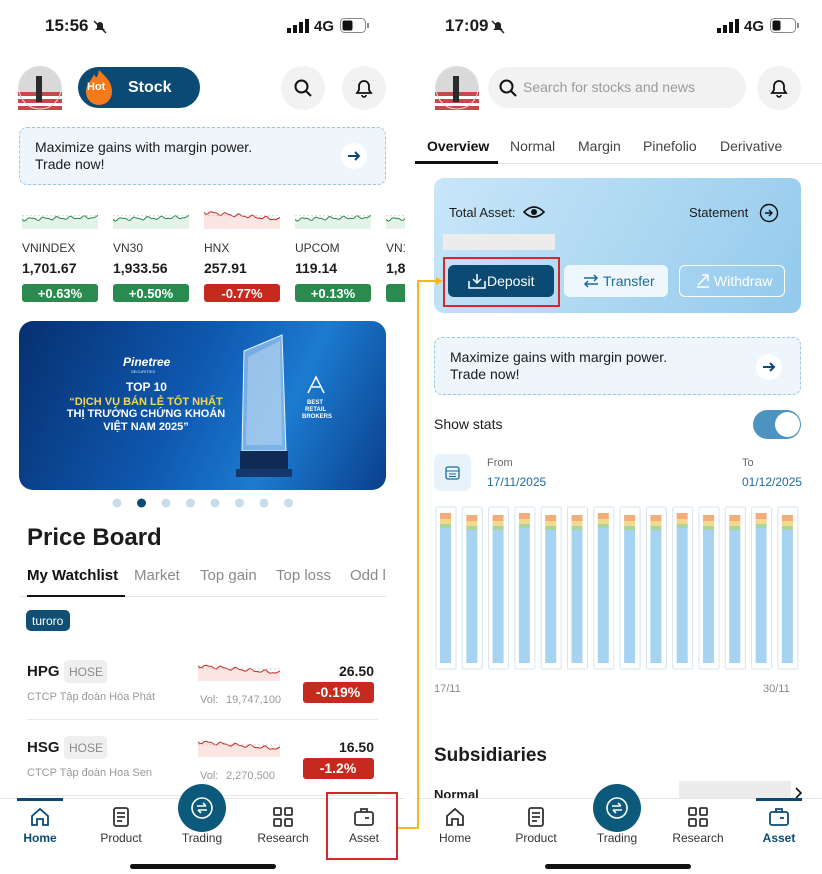 This screenshot has width=822, height=874. Describe the element at coordinates (146, 387) in the screenshot. I see `ad-headline: TOP 10` at that location.